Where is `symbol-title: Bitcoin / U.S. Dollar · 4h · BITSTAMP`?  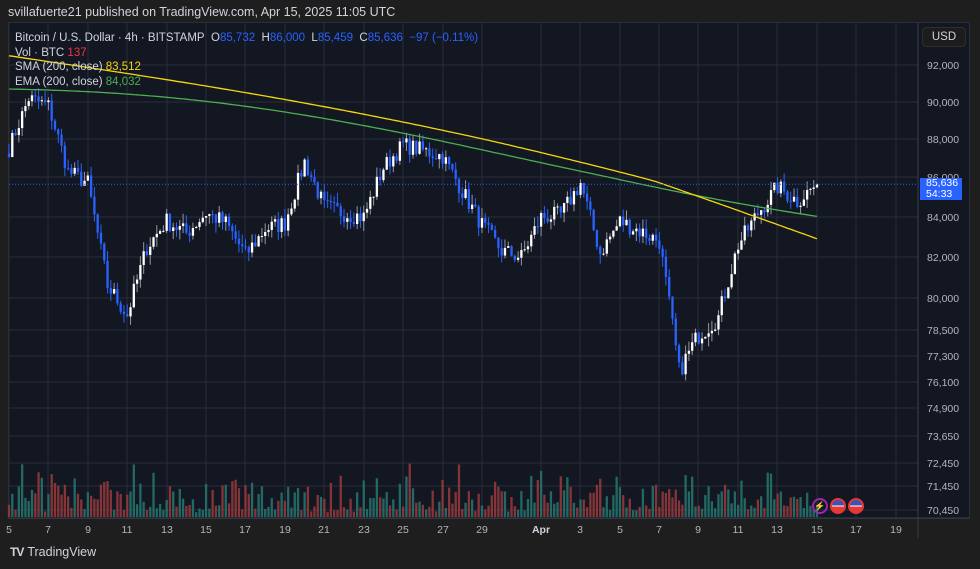
symbol-title: Bitcoin / U.S. Dollar · 4h · BITSTAMP is located at coordinates (110, 38).